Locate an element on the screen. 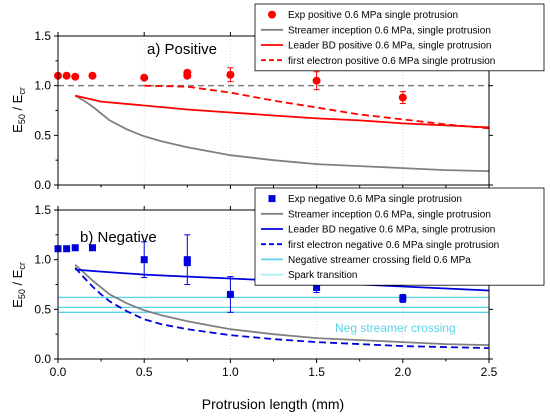 This screenshot has height=419, width=550. panel-label-negative: b) Negative is located at coordinates (118, 237).